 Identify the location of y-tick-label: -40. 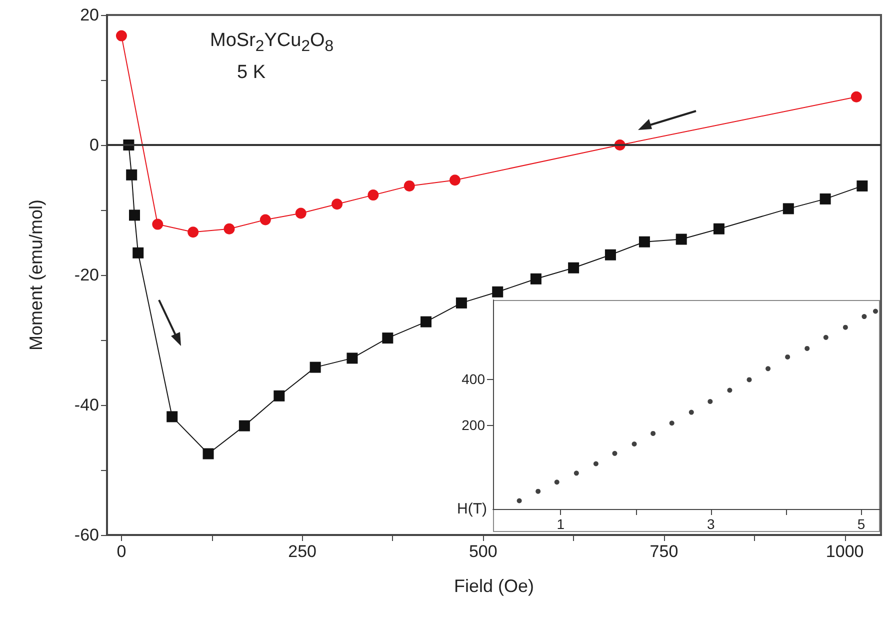
(86, 405).